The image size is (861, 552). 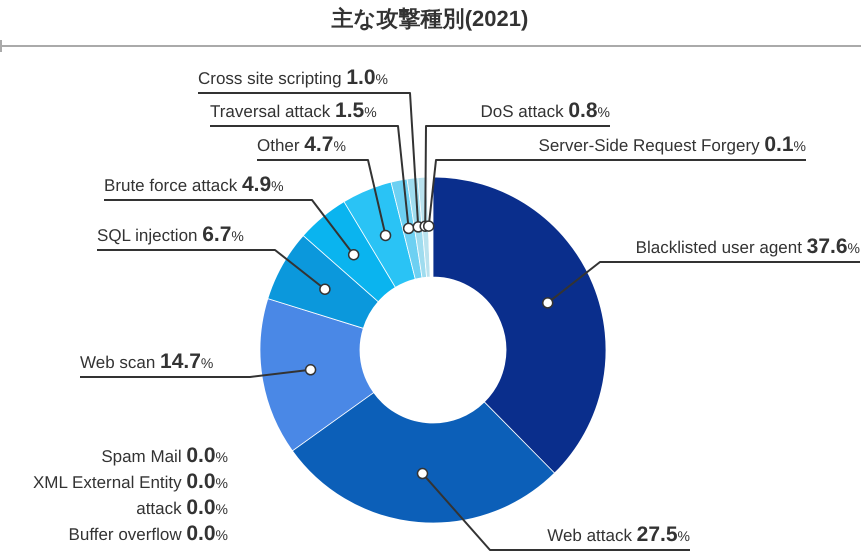 I want to click on data-label: 37.6%, so click(x=833, y=246).